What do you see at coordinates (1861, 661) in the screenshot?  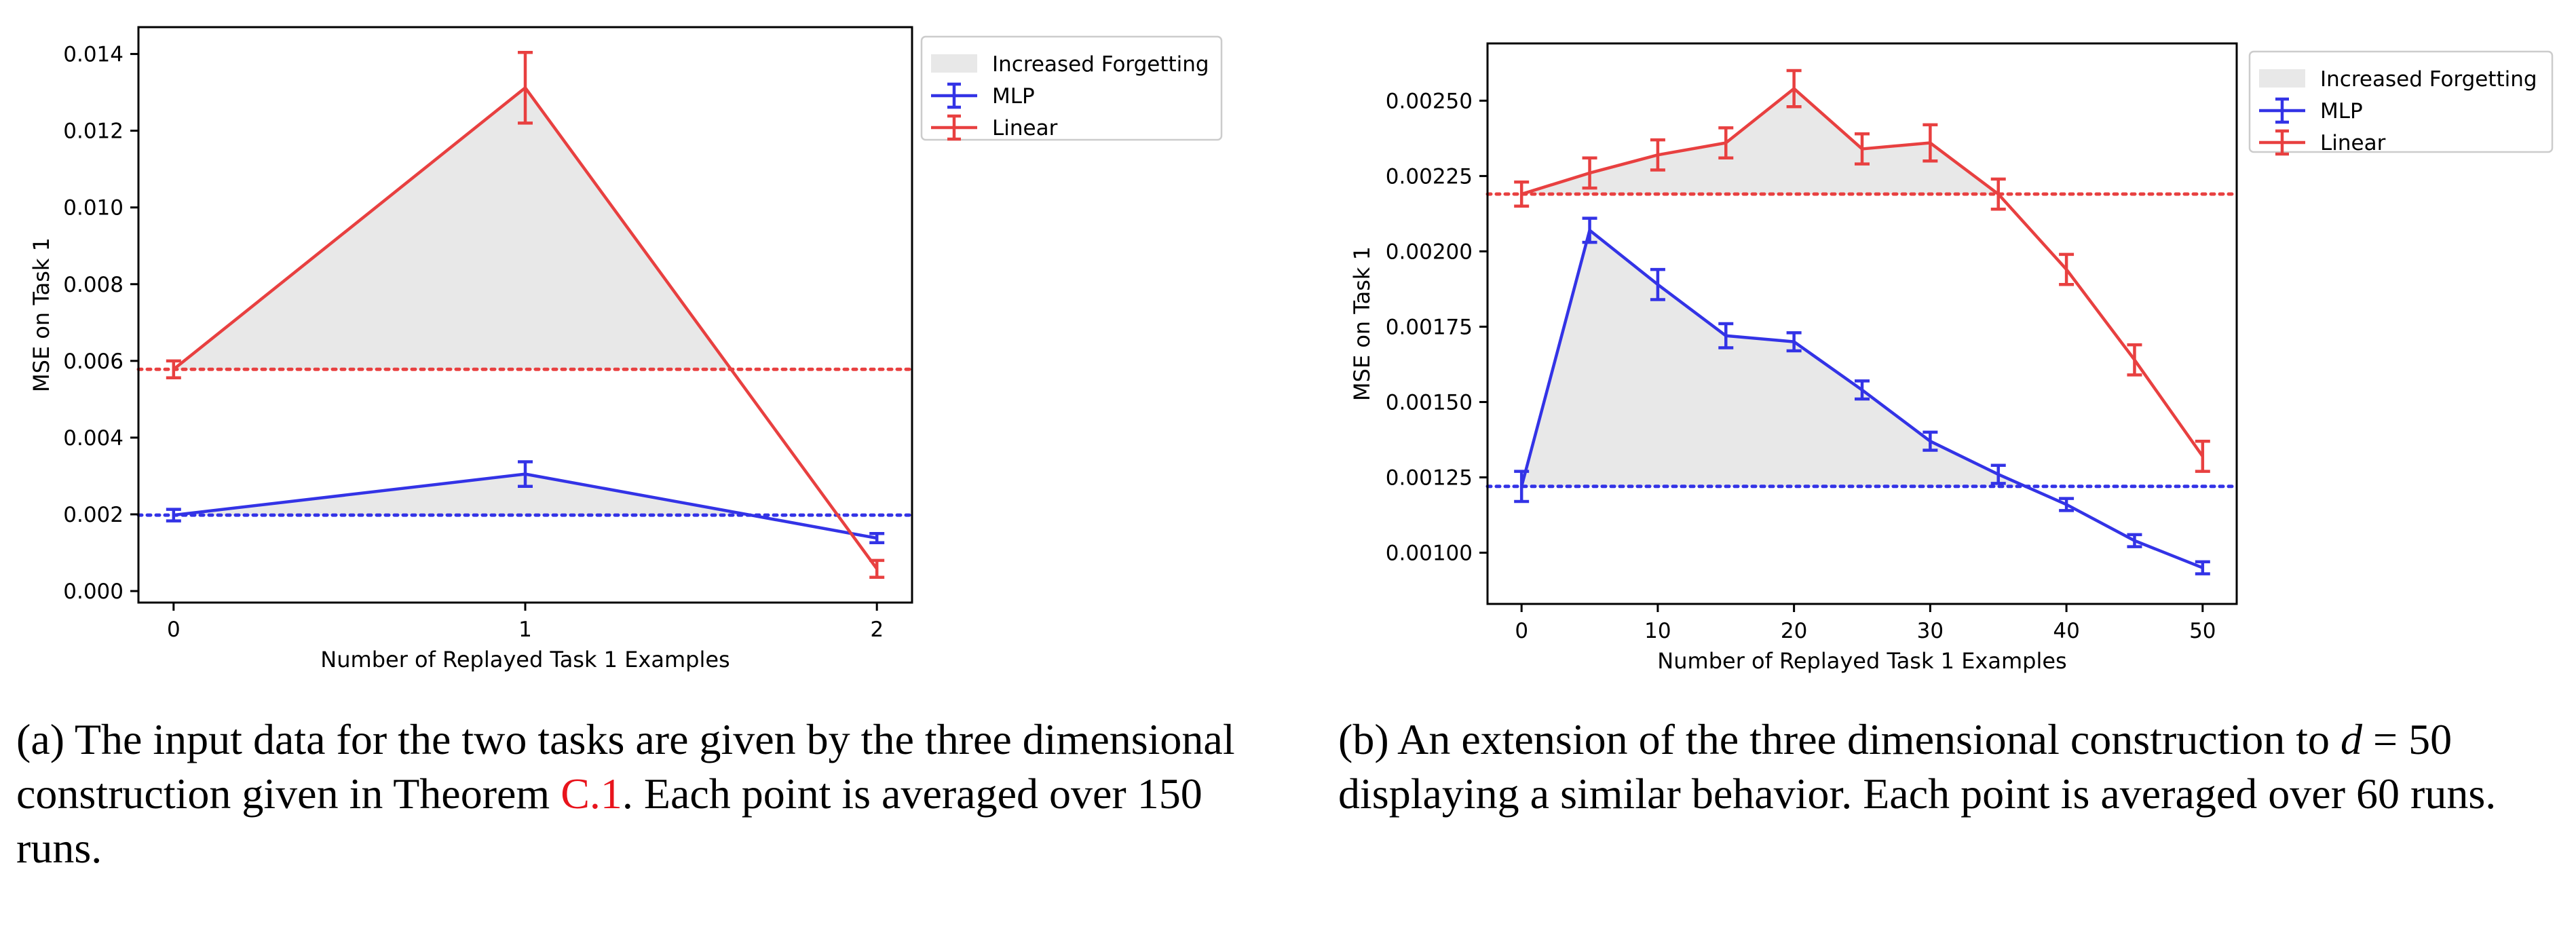 I see `b-x-axis-label: Number of Replayed Task 1 Examples` at bounding box center [1861, 661].